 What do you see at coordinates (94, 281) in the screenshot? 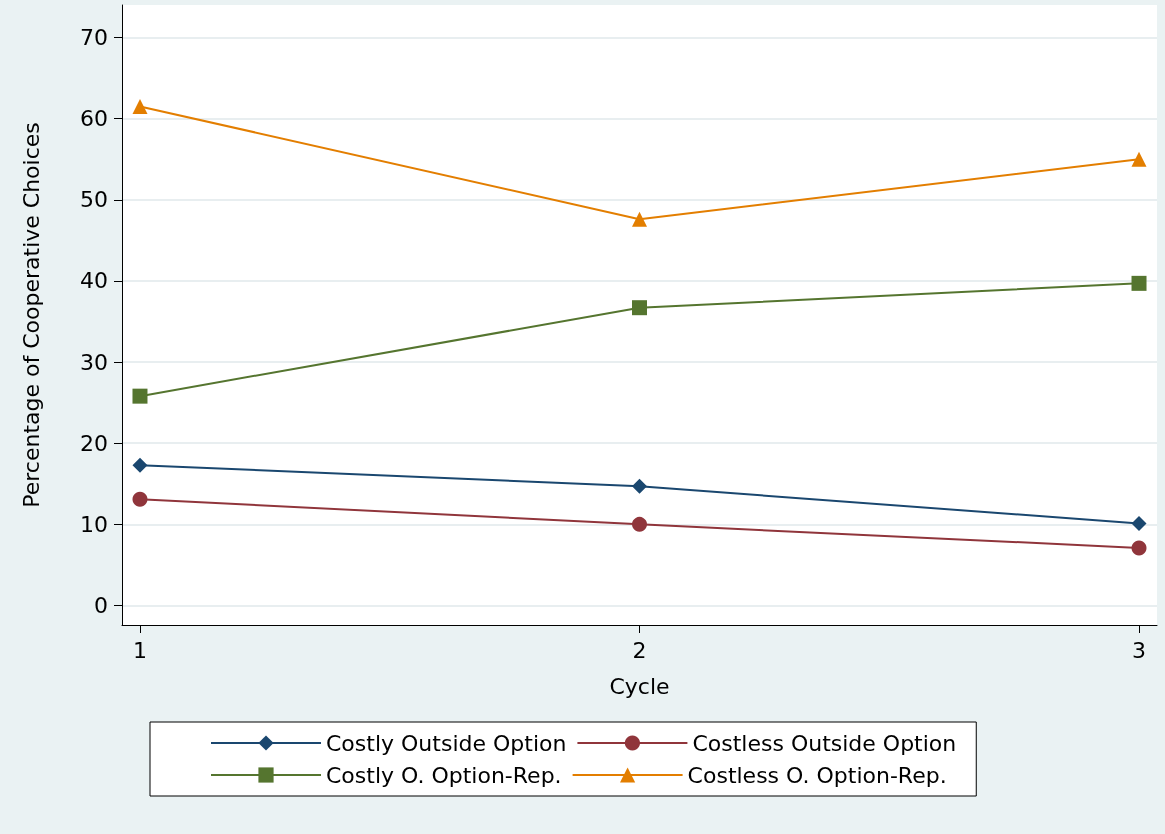
I see `y-tick-label: 40` at bounding box center [94, 281].